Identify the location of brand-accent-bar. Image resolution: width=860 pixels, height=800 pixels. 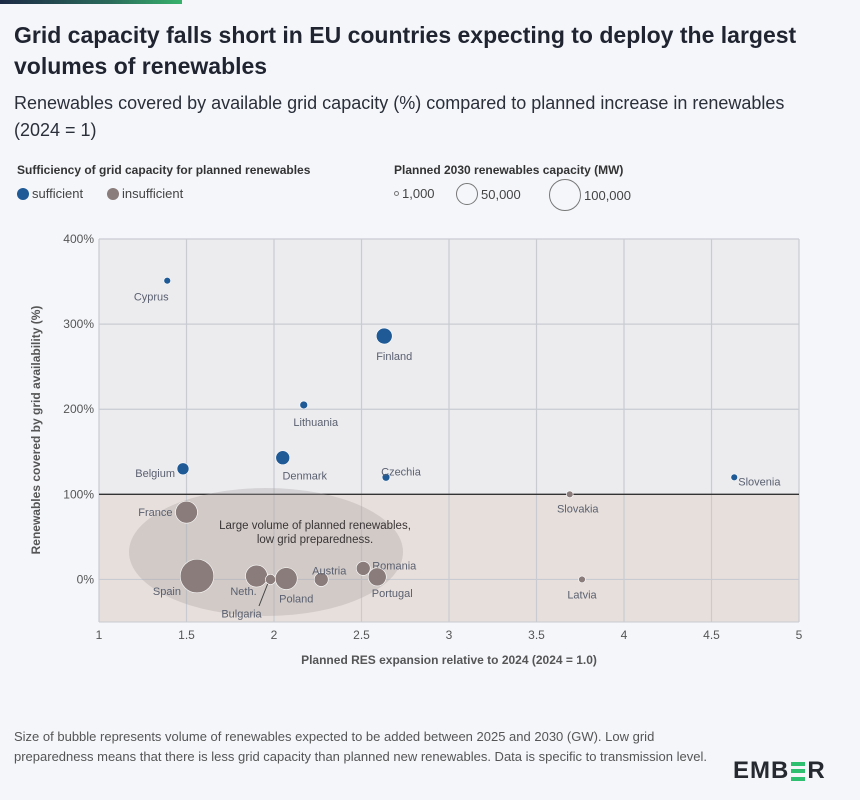
(91, 2).